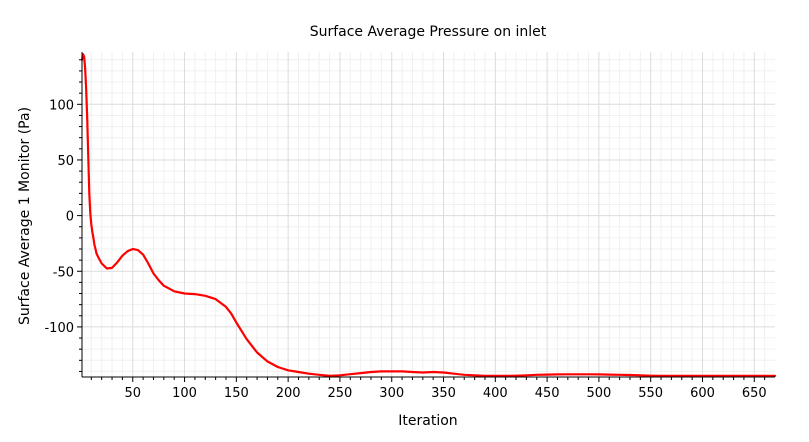  Describe the element at coordinates (702, 393) in the screenshot. I see `x-tick-label: 600` at that location.